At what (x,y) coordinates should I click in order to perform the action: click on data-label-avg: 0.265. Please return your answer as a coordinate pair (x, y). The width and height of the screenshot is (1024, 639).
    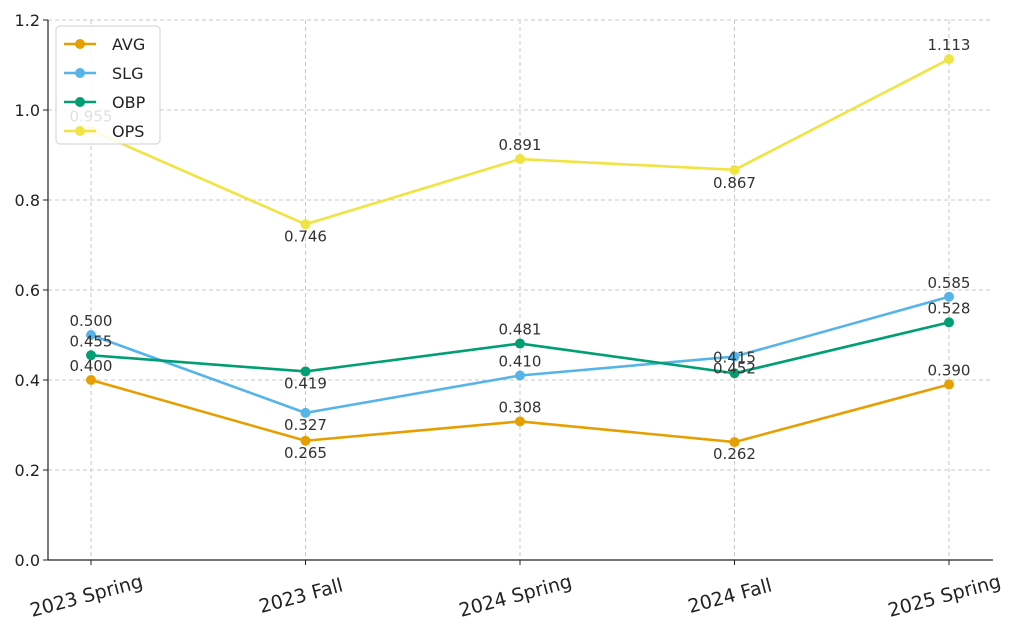
    Looking at the image, I should click on (305, 453).